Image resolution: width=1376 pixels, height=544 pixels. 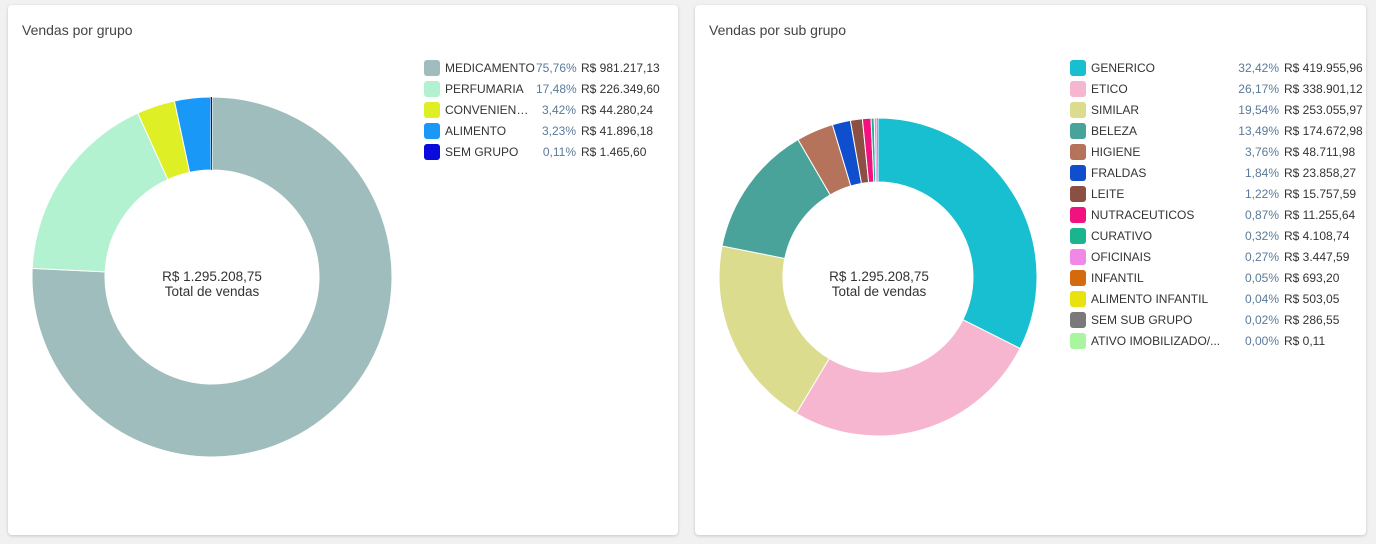 What do you see at coordinates (1317, 235) in the screenshot?
I see `legend-value: R$ 4.108,74` at bounding box center [1317, 235].